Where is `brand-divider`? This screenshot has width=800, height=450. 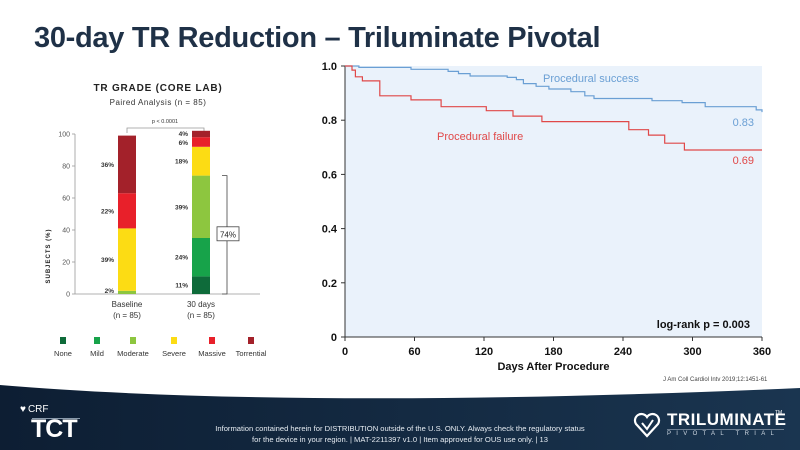 brand-divider is located at coordinates (725, 429).